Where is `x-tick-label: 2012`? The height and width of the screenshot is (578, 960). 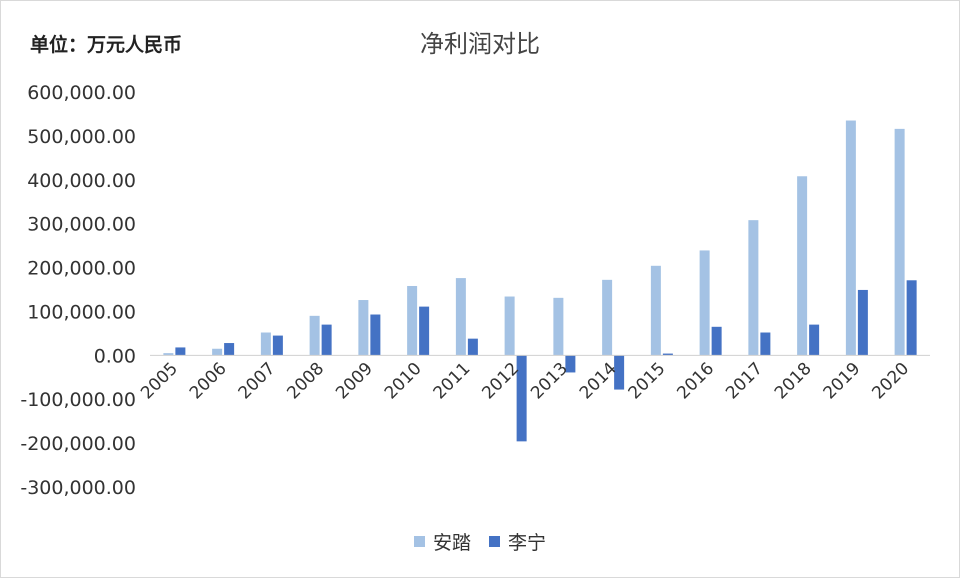
x-tick-label: 2012 is located at coordinates (500, 381).